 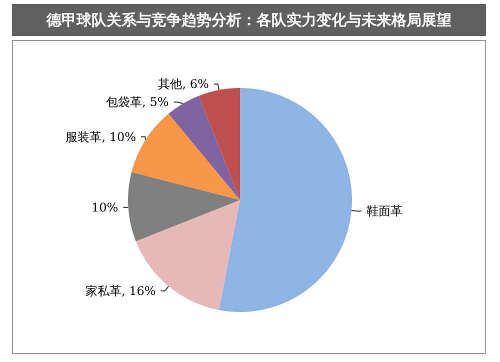 I want to click on slice-label: 包袋革, 5%, so click(x=137, y=102).